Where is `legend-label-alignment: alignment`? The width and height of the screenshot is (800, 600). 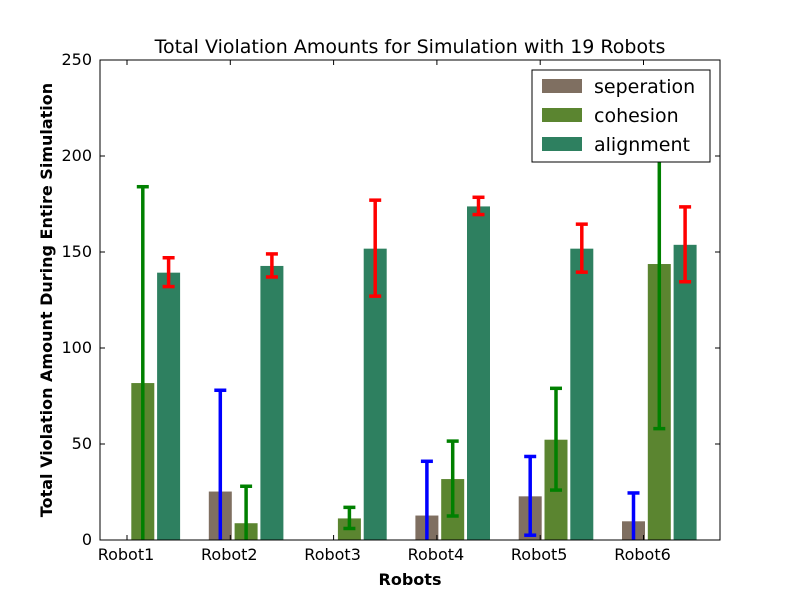
legend-label-alignment: alignment is located at coordinates (642, 145).